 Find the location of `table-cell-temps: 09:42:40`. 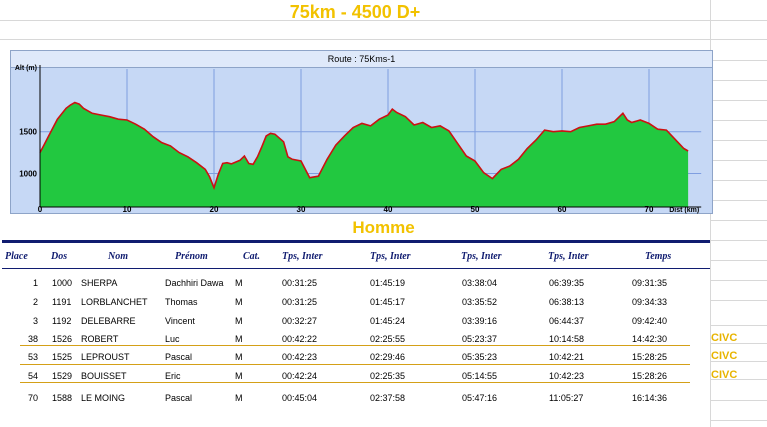

table-cell-temps: 09:42:40 is located at coordinates (650, 321).